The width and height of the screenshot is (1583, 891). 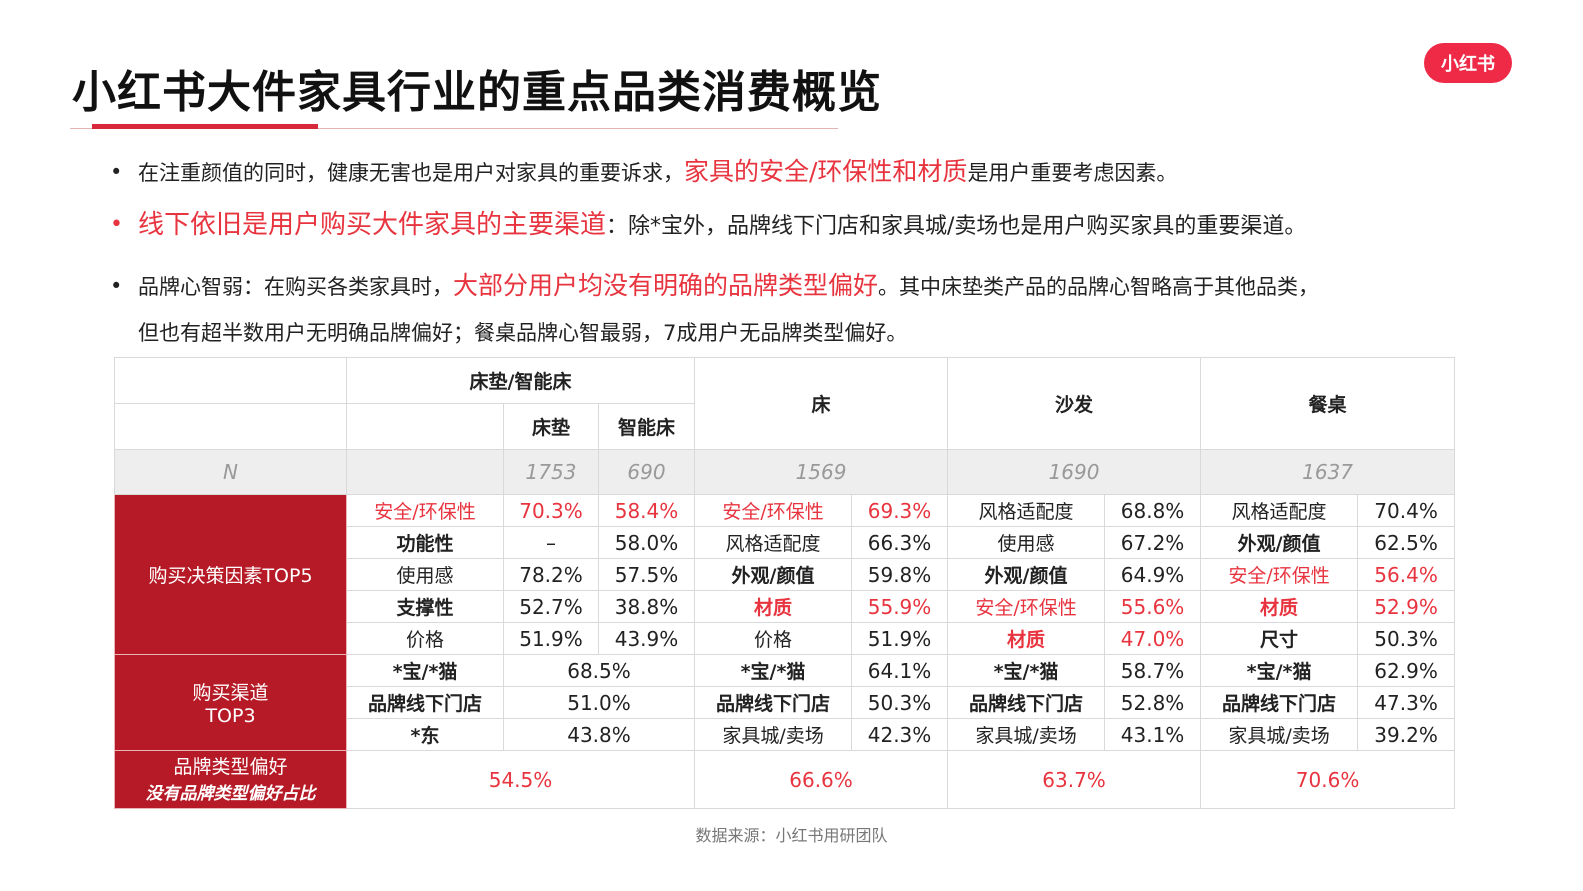 What do you see at coordinates (551, 638) in the screenshot?
I see `mattress-value: 51.9%` at bounding box center [551, 638].